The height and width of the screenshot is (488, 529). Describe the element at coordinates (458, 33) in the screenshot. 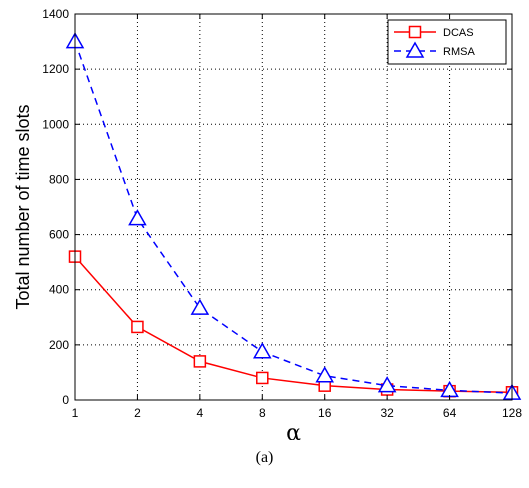

I see `legend-label-dcas: DCAS` at that location.